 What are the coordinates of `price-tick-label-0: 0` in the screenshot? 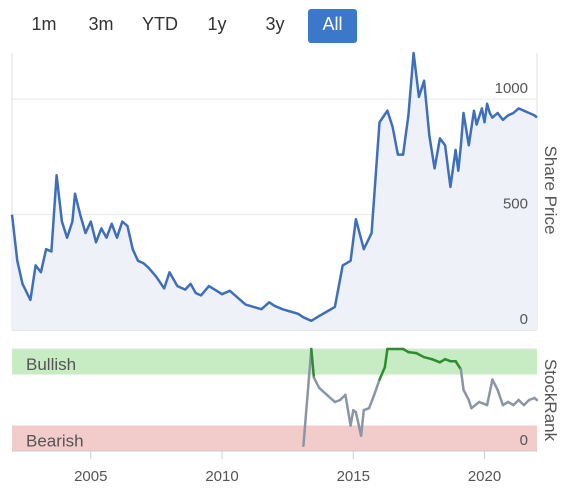 It's located at (524, 319).